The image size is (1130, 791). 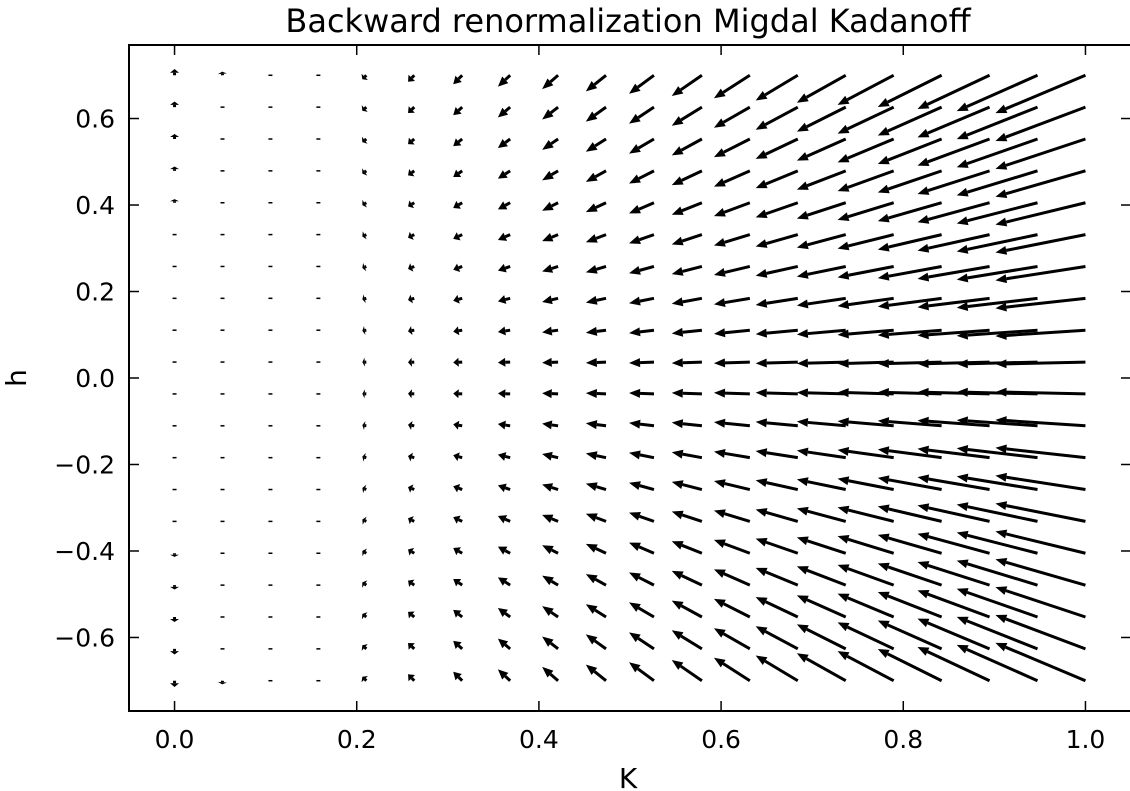 I want to click on y-tick-label: −0.4, so click(x=84, y=551).